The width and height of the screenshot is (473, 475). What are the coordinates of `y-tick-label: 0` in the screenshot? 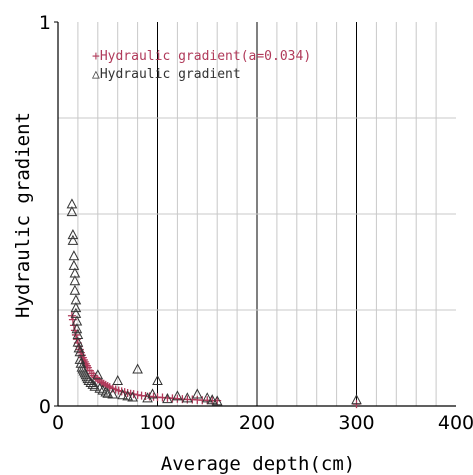 It's located at (45, 407).